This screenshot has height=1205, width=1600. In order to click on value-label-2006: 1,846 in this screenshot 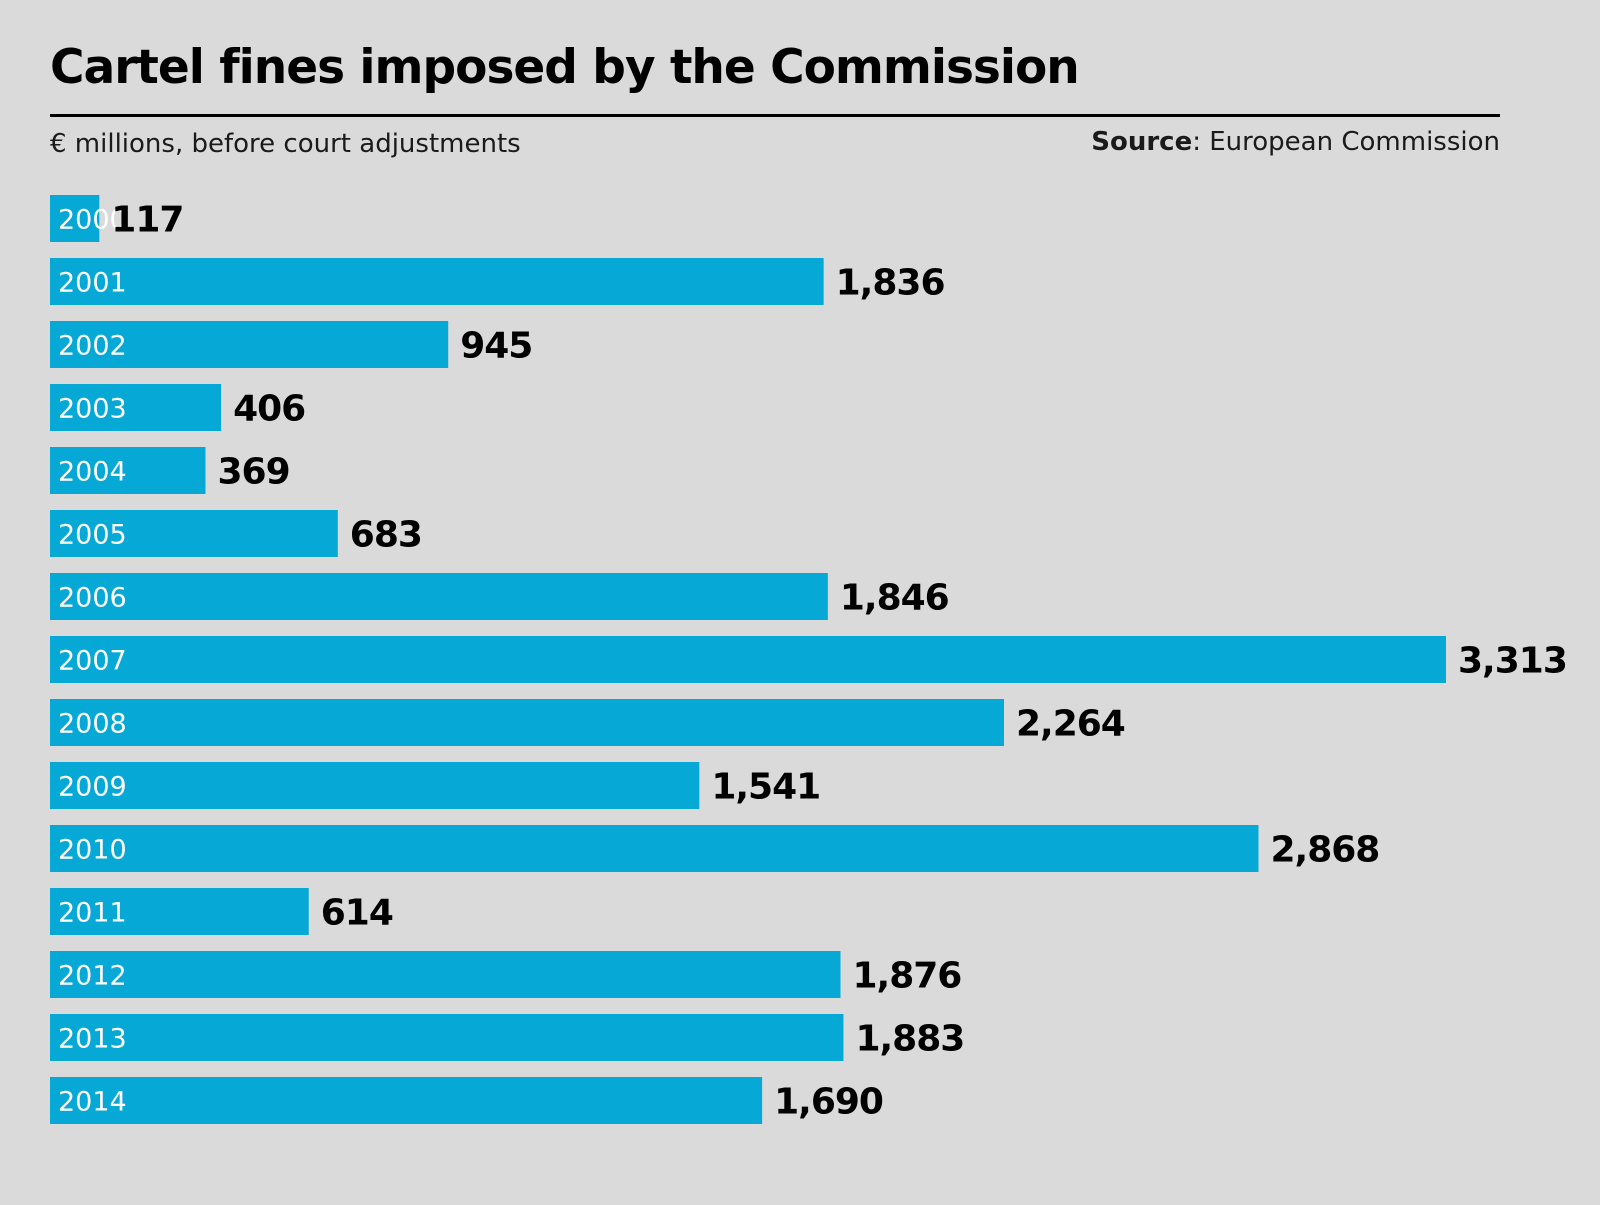, I will do `click(894, 598)`.